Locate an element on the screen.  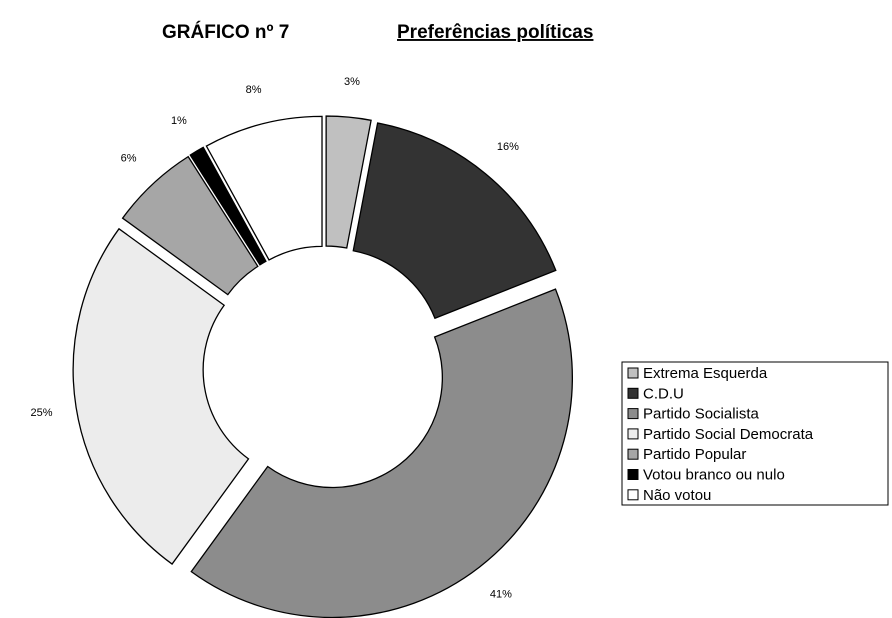
data-label: 41% is located at coordinates (501, 595).